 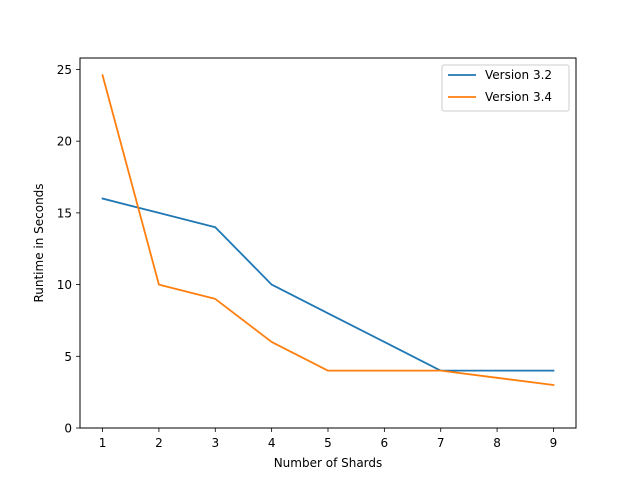 What do you see at coordinates (39, 242) in the screenshot?
I see `y-axis-label: Runtime in Seconds` at bounding box center [39, 242].